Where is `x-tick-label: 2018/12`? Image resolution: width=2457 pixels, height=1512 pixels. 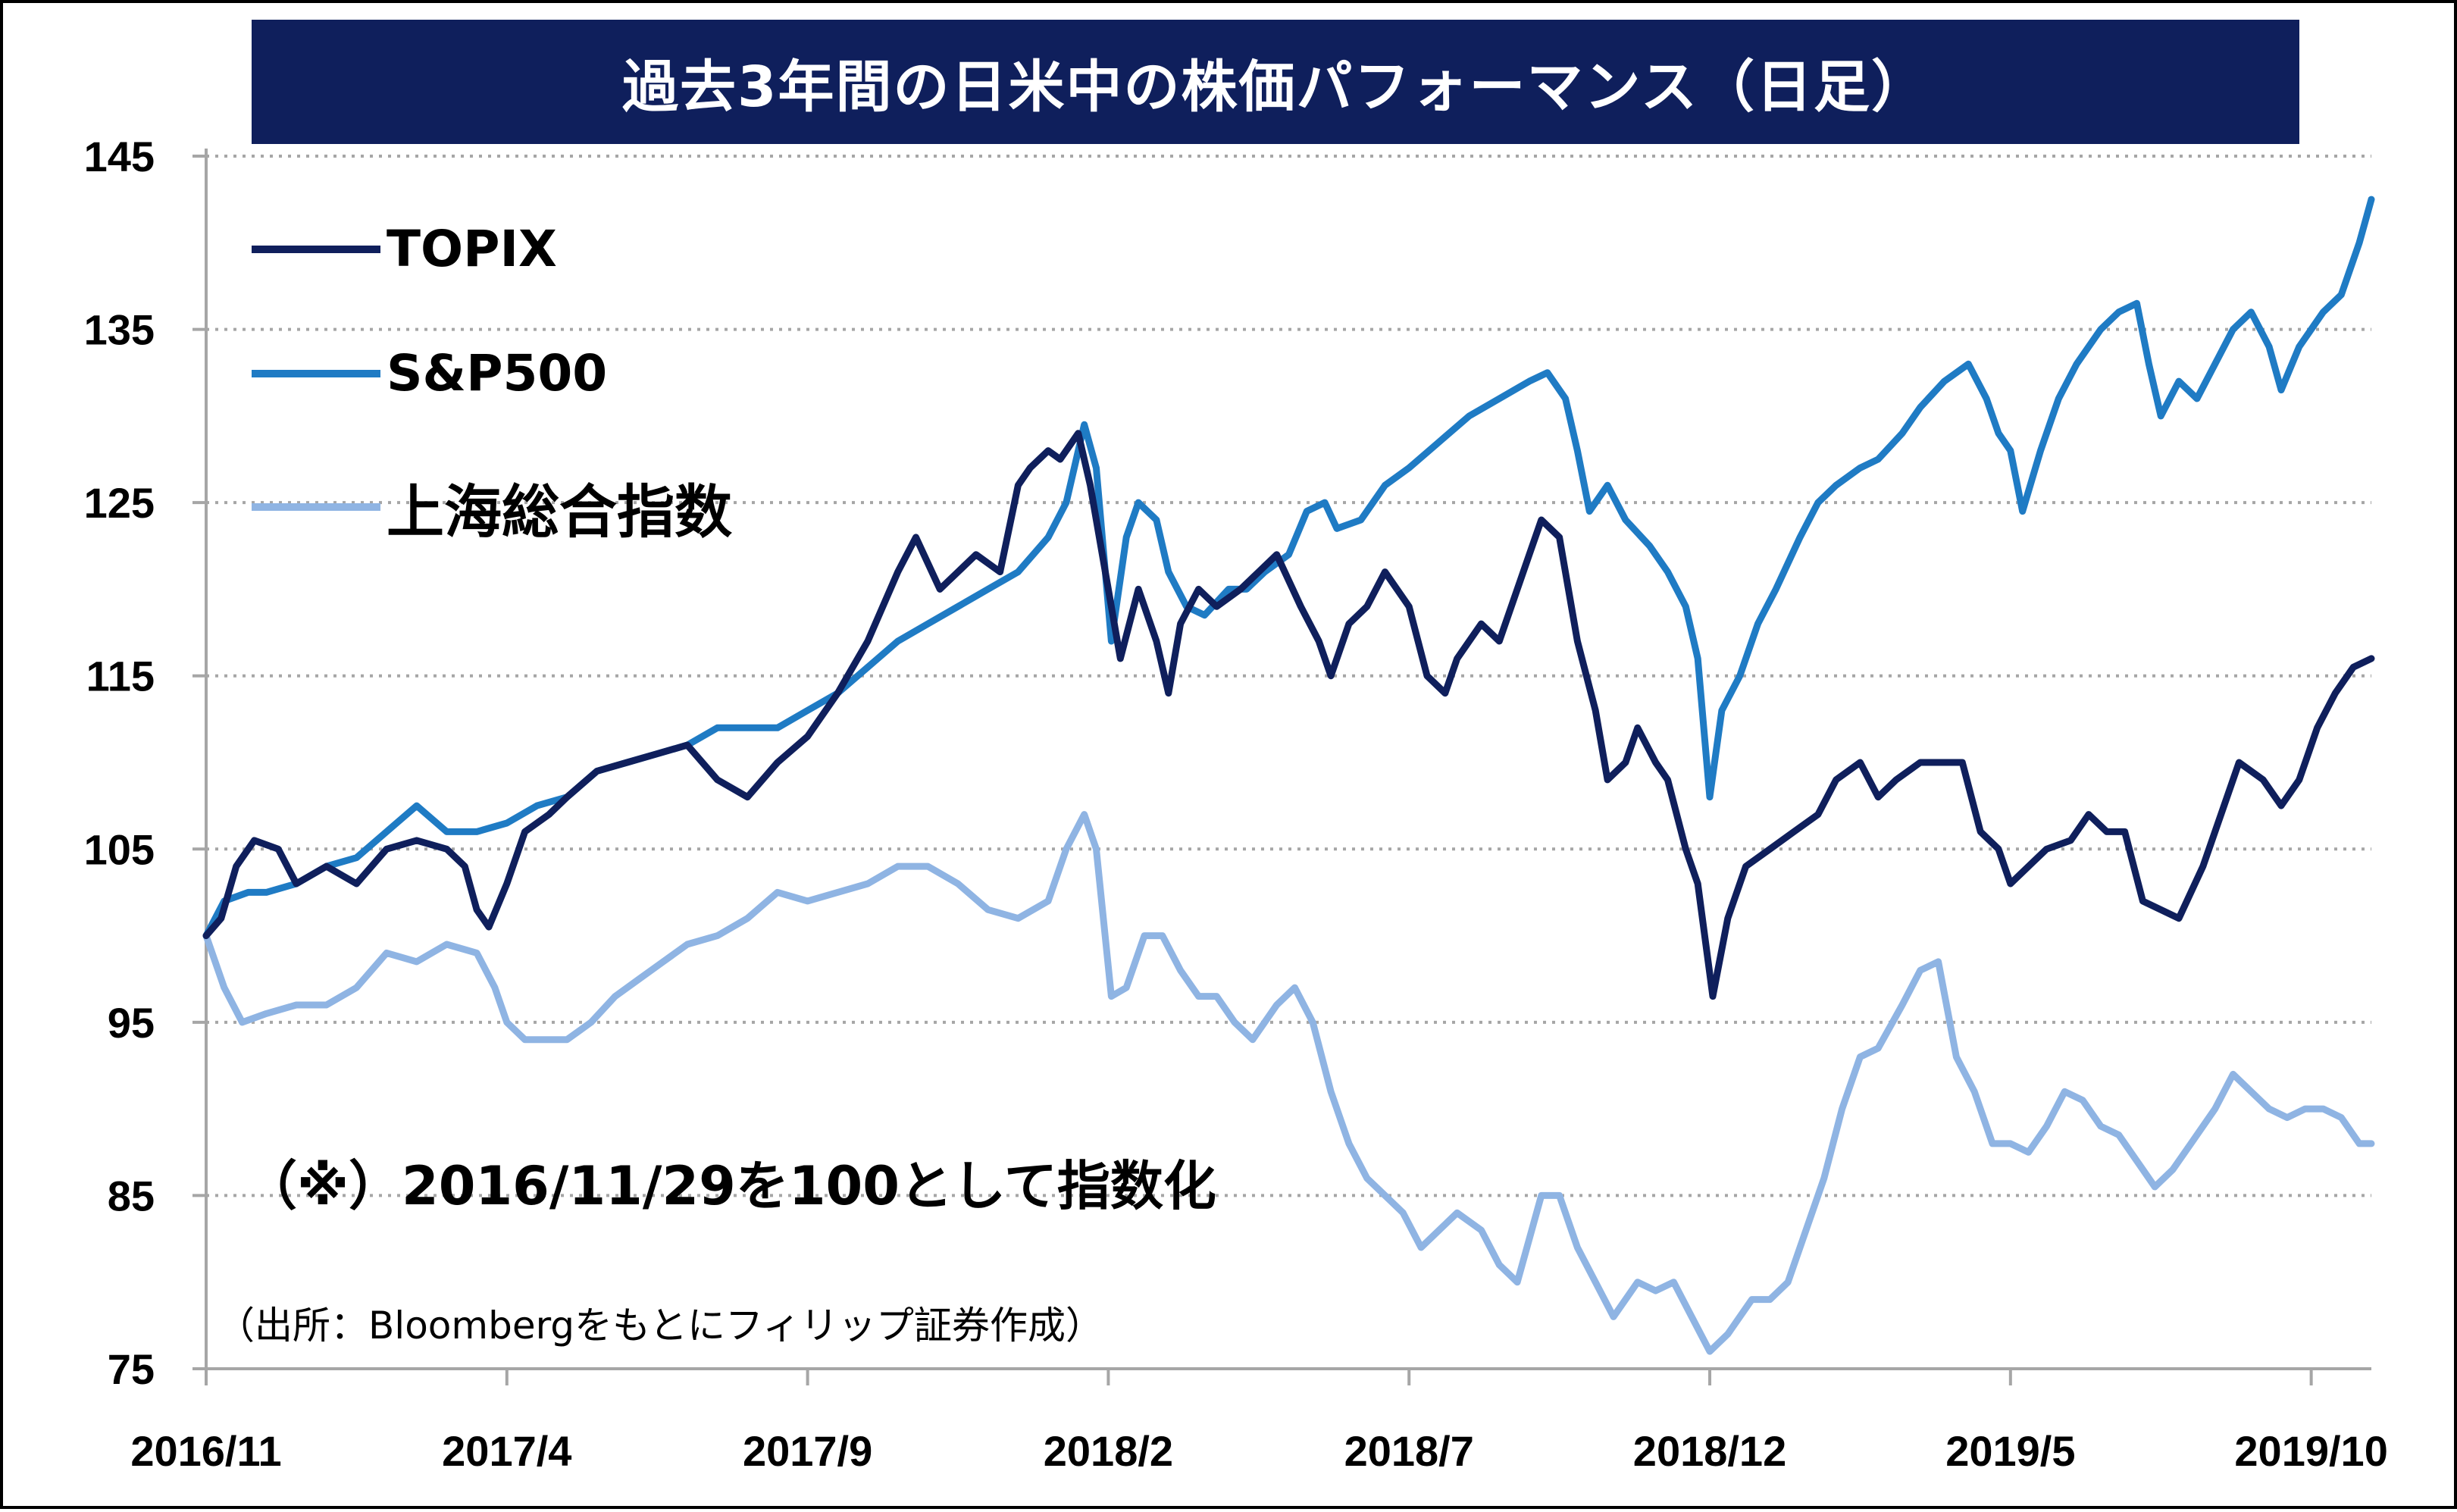
x-tick-label: 2018/12 is located at coordinates (1709, 1451).